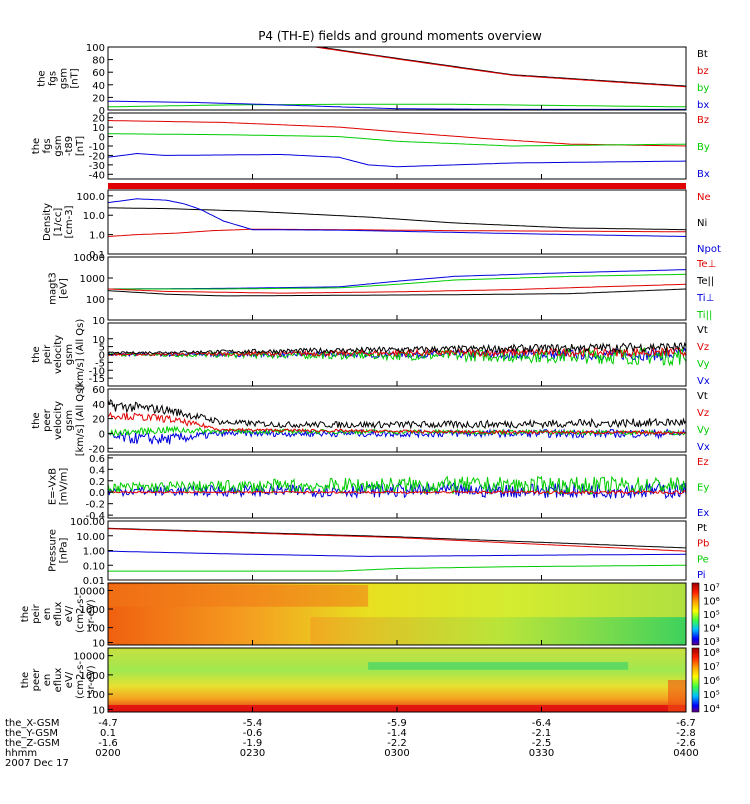 This screenshot has height=804, width=750. What do you see at coordinates (703, 147) in the screenshot?
I see `legend-entry: By` at bounding box center [703, 147].